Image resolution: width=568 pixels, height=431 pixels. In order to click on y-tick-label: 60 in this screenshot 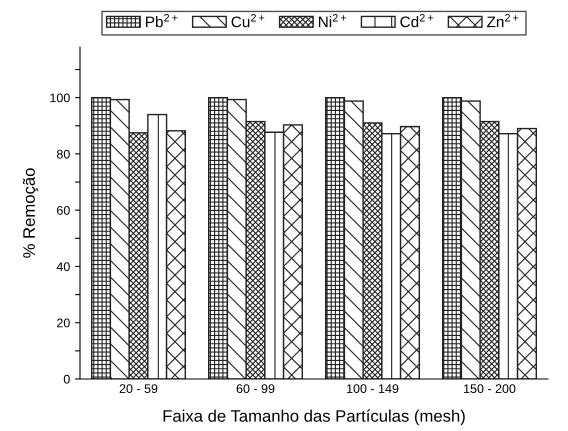, I will do `click(63, 210)`.